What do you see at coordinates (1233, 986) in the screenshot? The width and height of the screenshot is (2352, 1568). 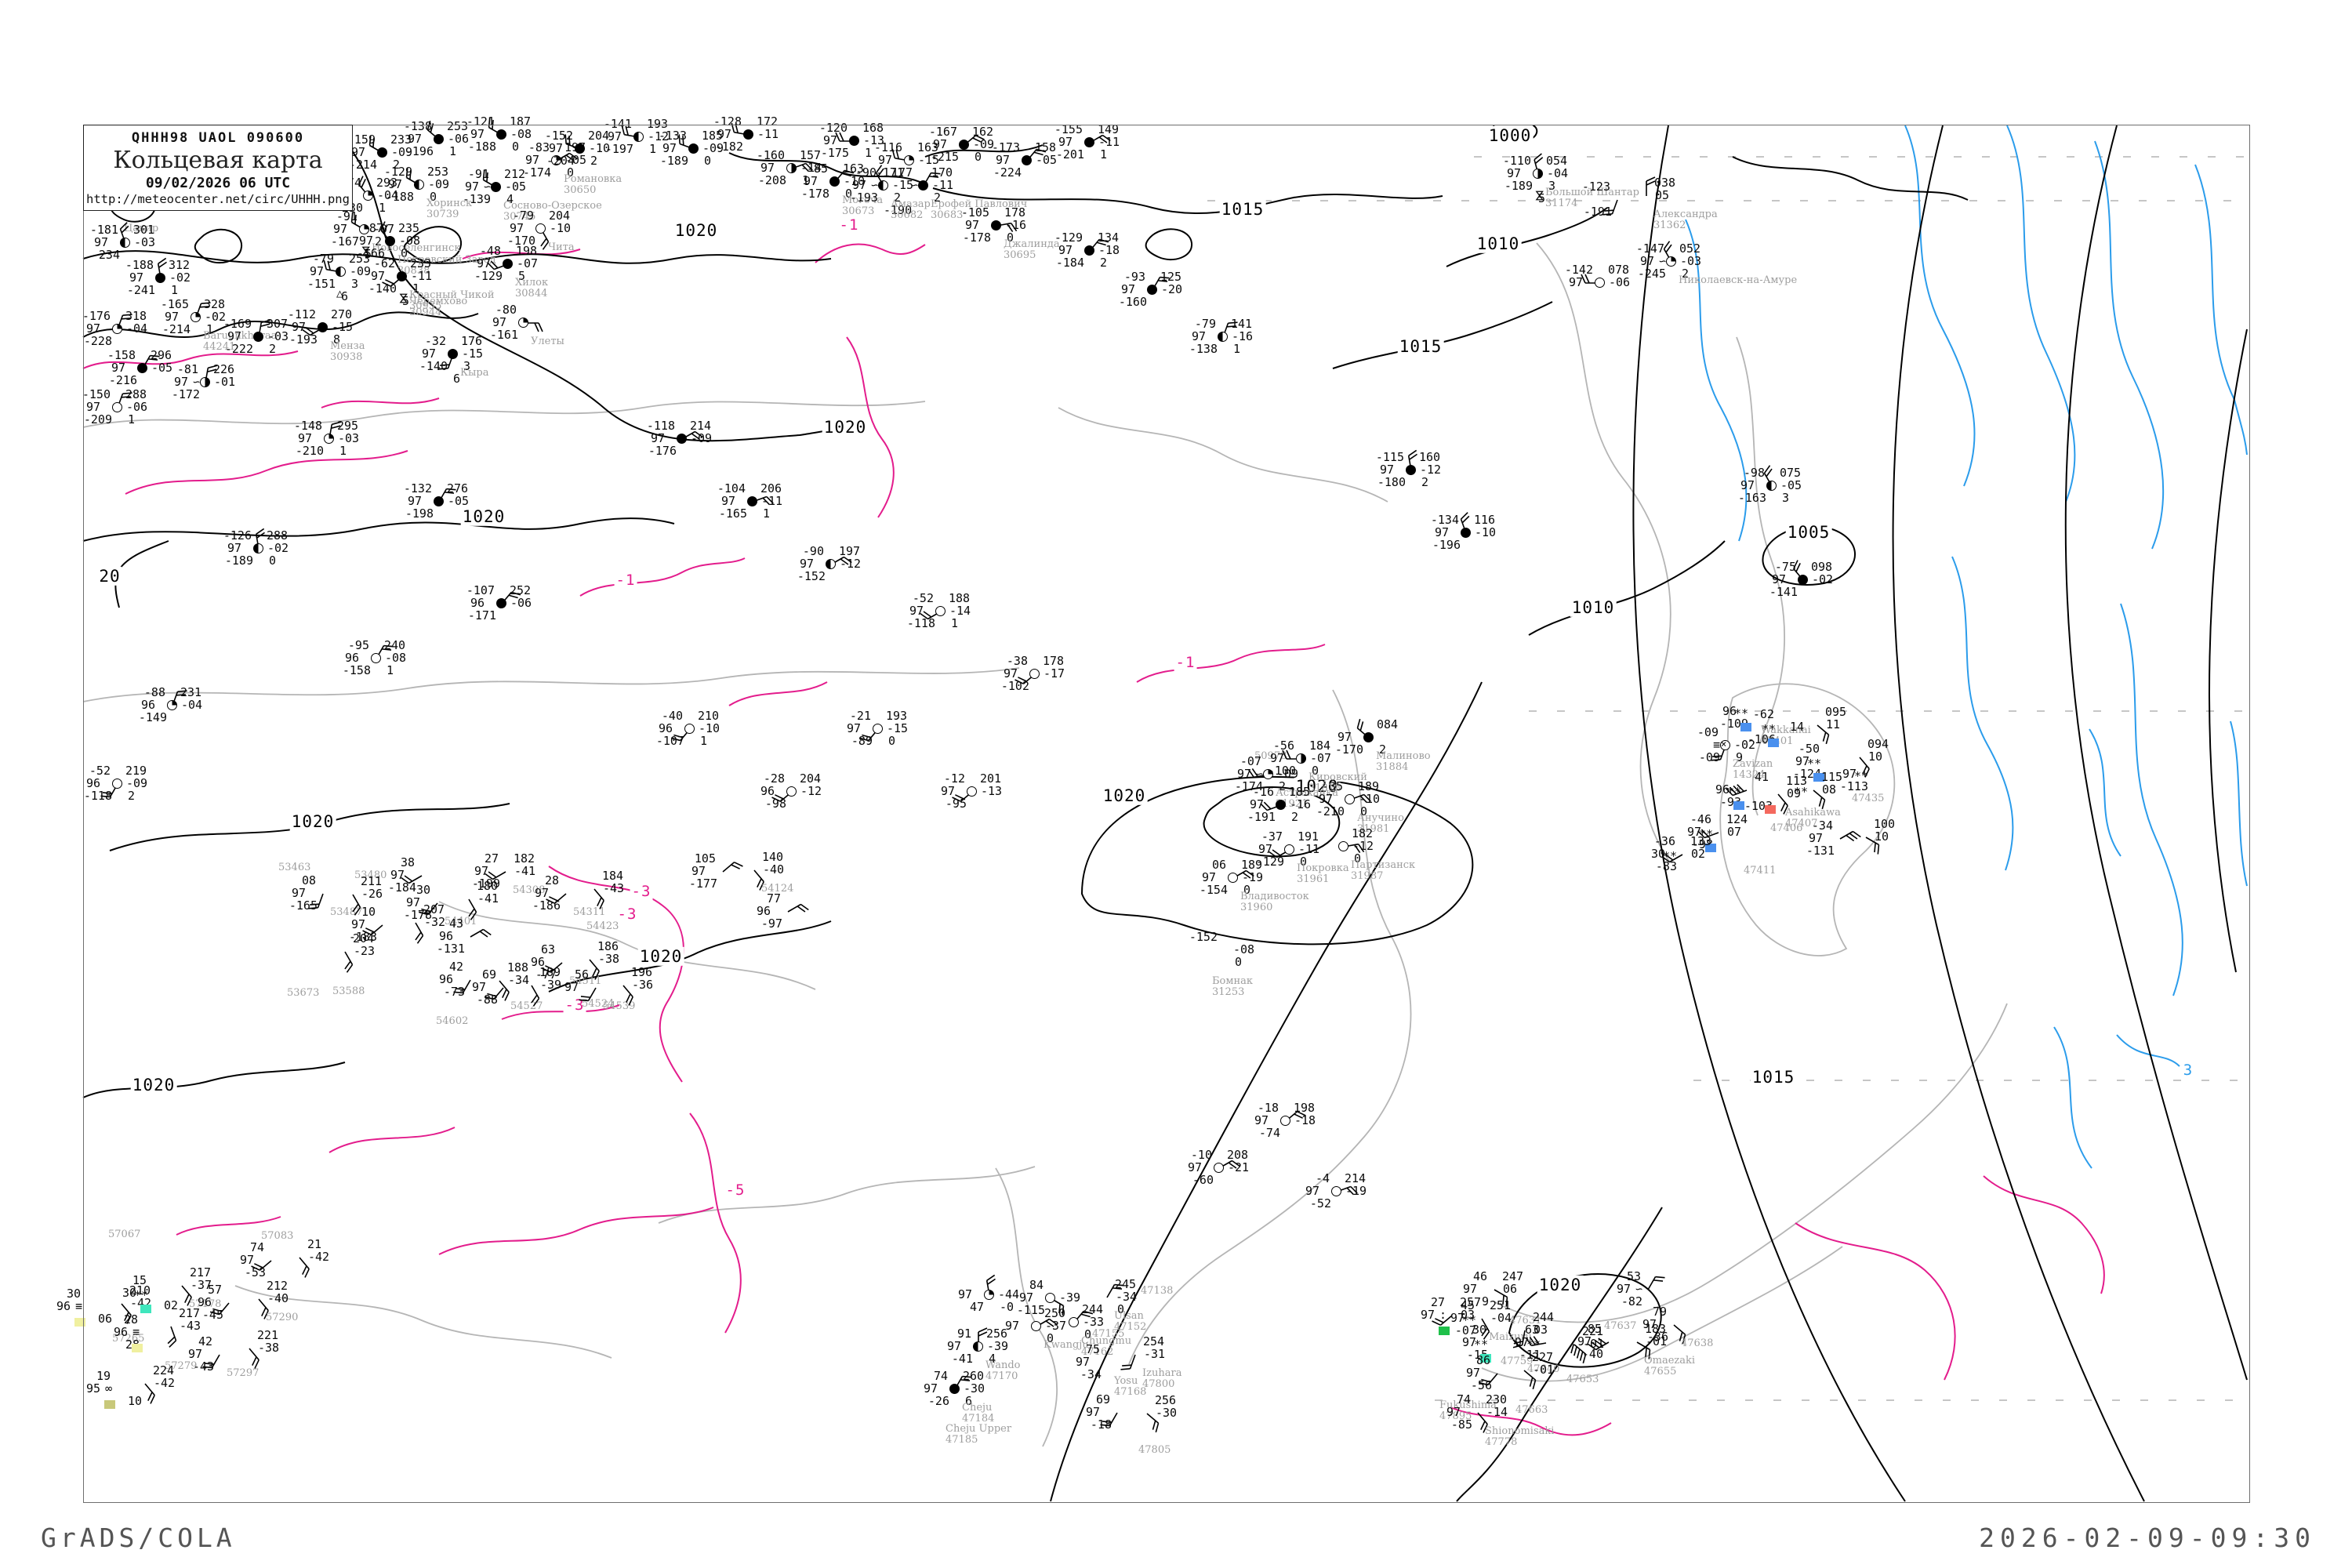 I see `station-id-label: Бомнак 31253` at bounding box center [1233, 986].